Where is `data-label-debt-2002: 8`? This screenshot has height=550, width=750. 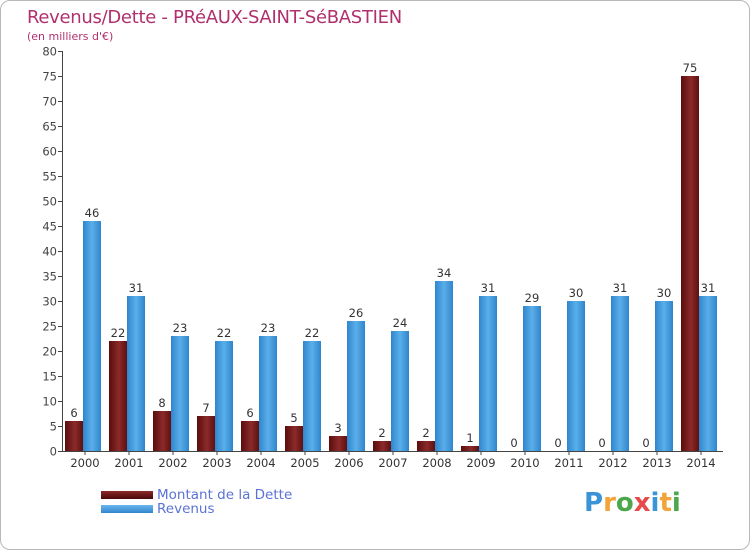 data-label-debt-2002: 8 is located at coordinates (161, 403).